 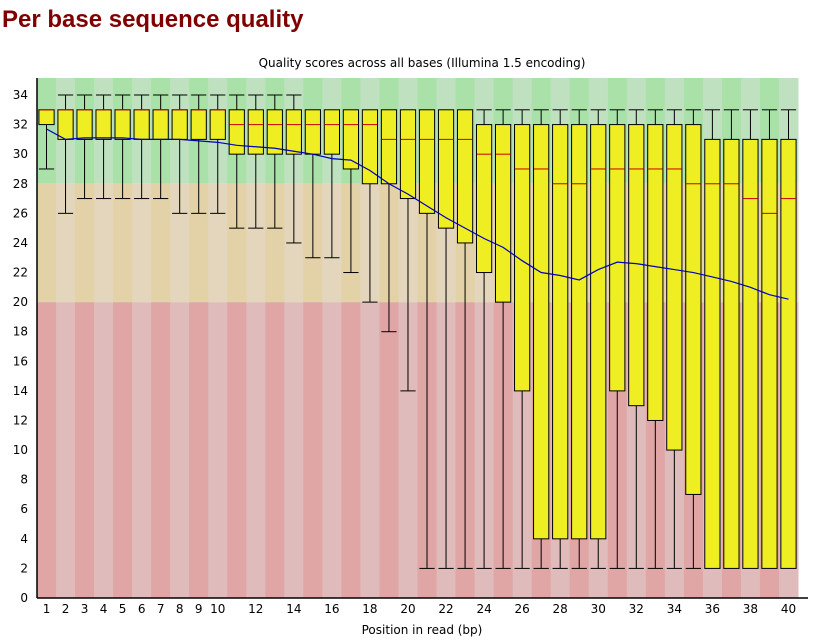 What do you see at coordinates (445, 609) in the screenshot?
I see `x-tick-label: 22` at bounding box center [445, 609].